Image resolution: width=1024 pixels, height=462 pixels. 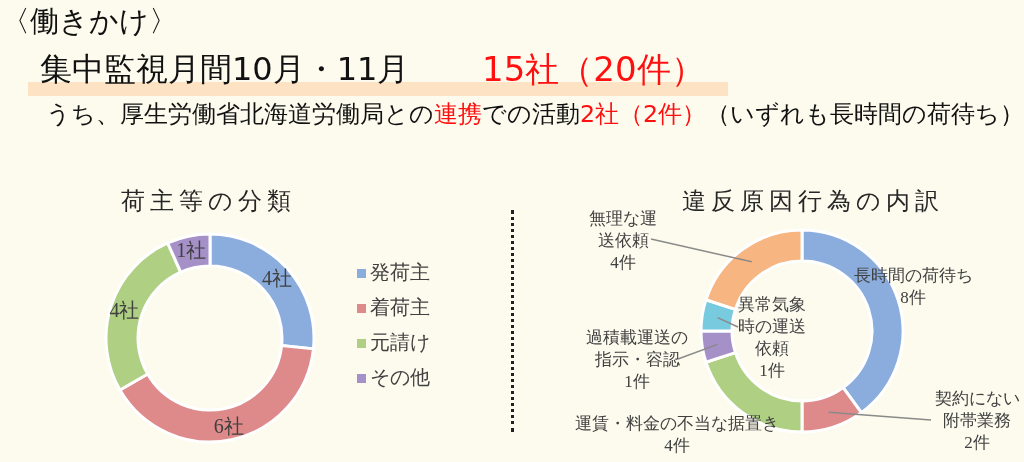 I want to click on slice-label: 契約にない附帯業務, so click(x=977, y=409).